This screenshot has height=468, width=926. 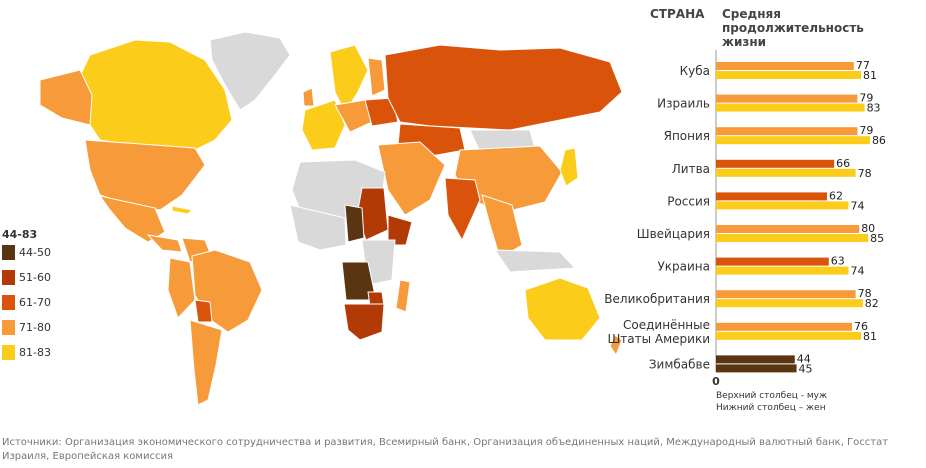 I want to click on map-region-indonesia, so click(x=535, y=261).